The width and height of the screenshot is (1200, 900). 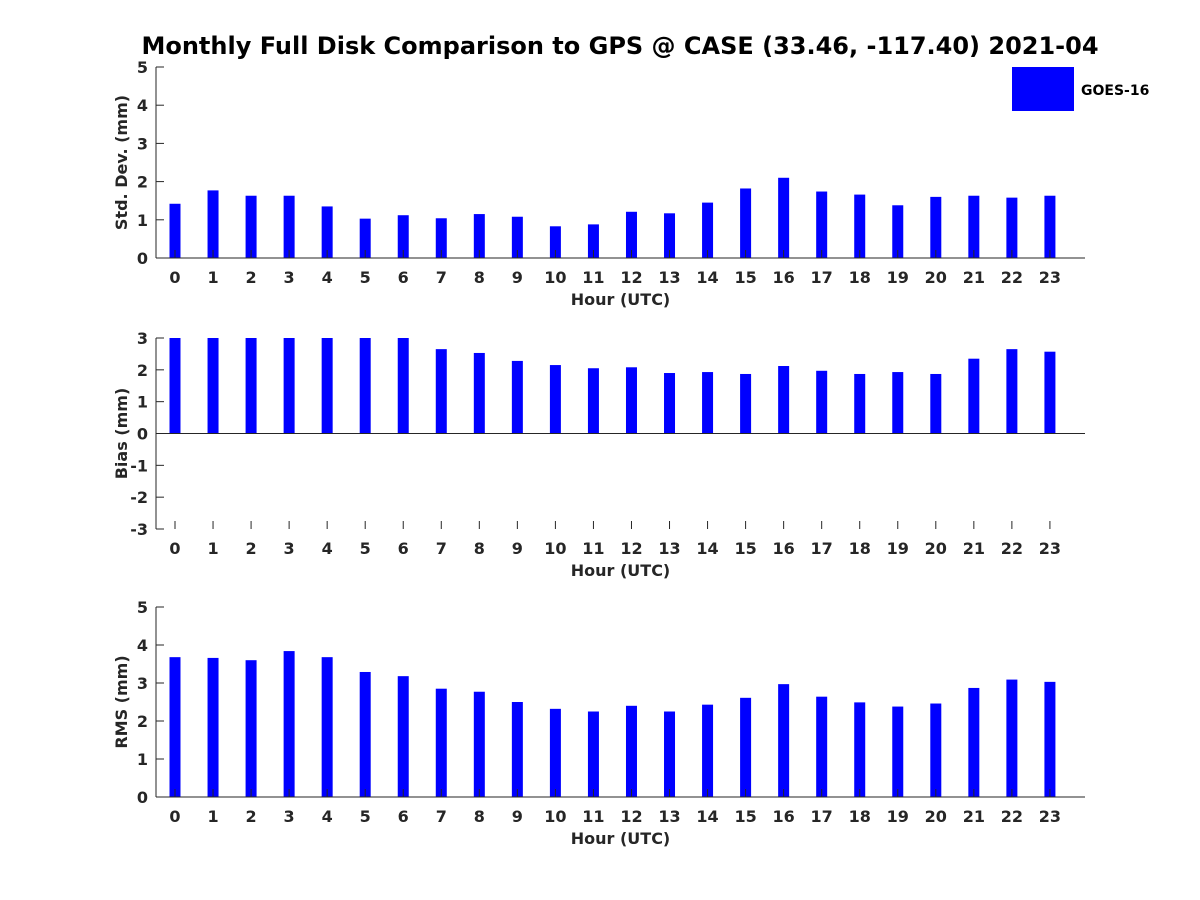 What do you see at coordinates (1080, 89) in the screenshot?
I see `chart-legend: GOES-16` at bounding box center [1080, 89].